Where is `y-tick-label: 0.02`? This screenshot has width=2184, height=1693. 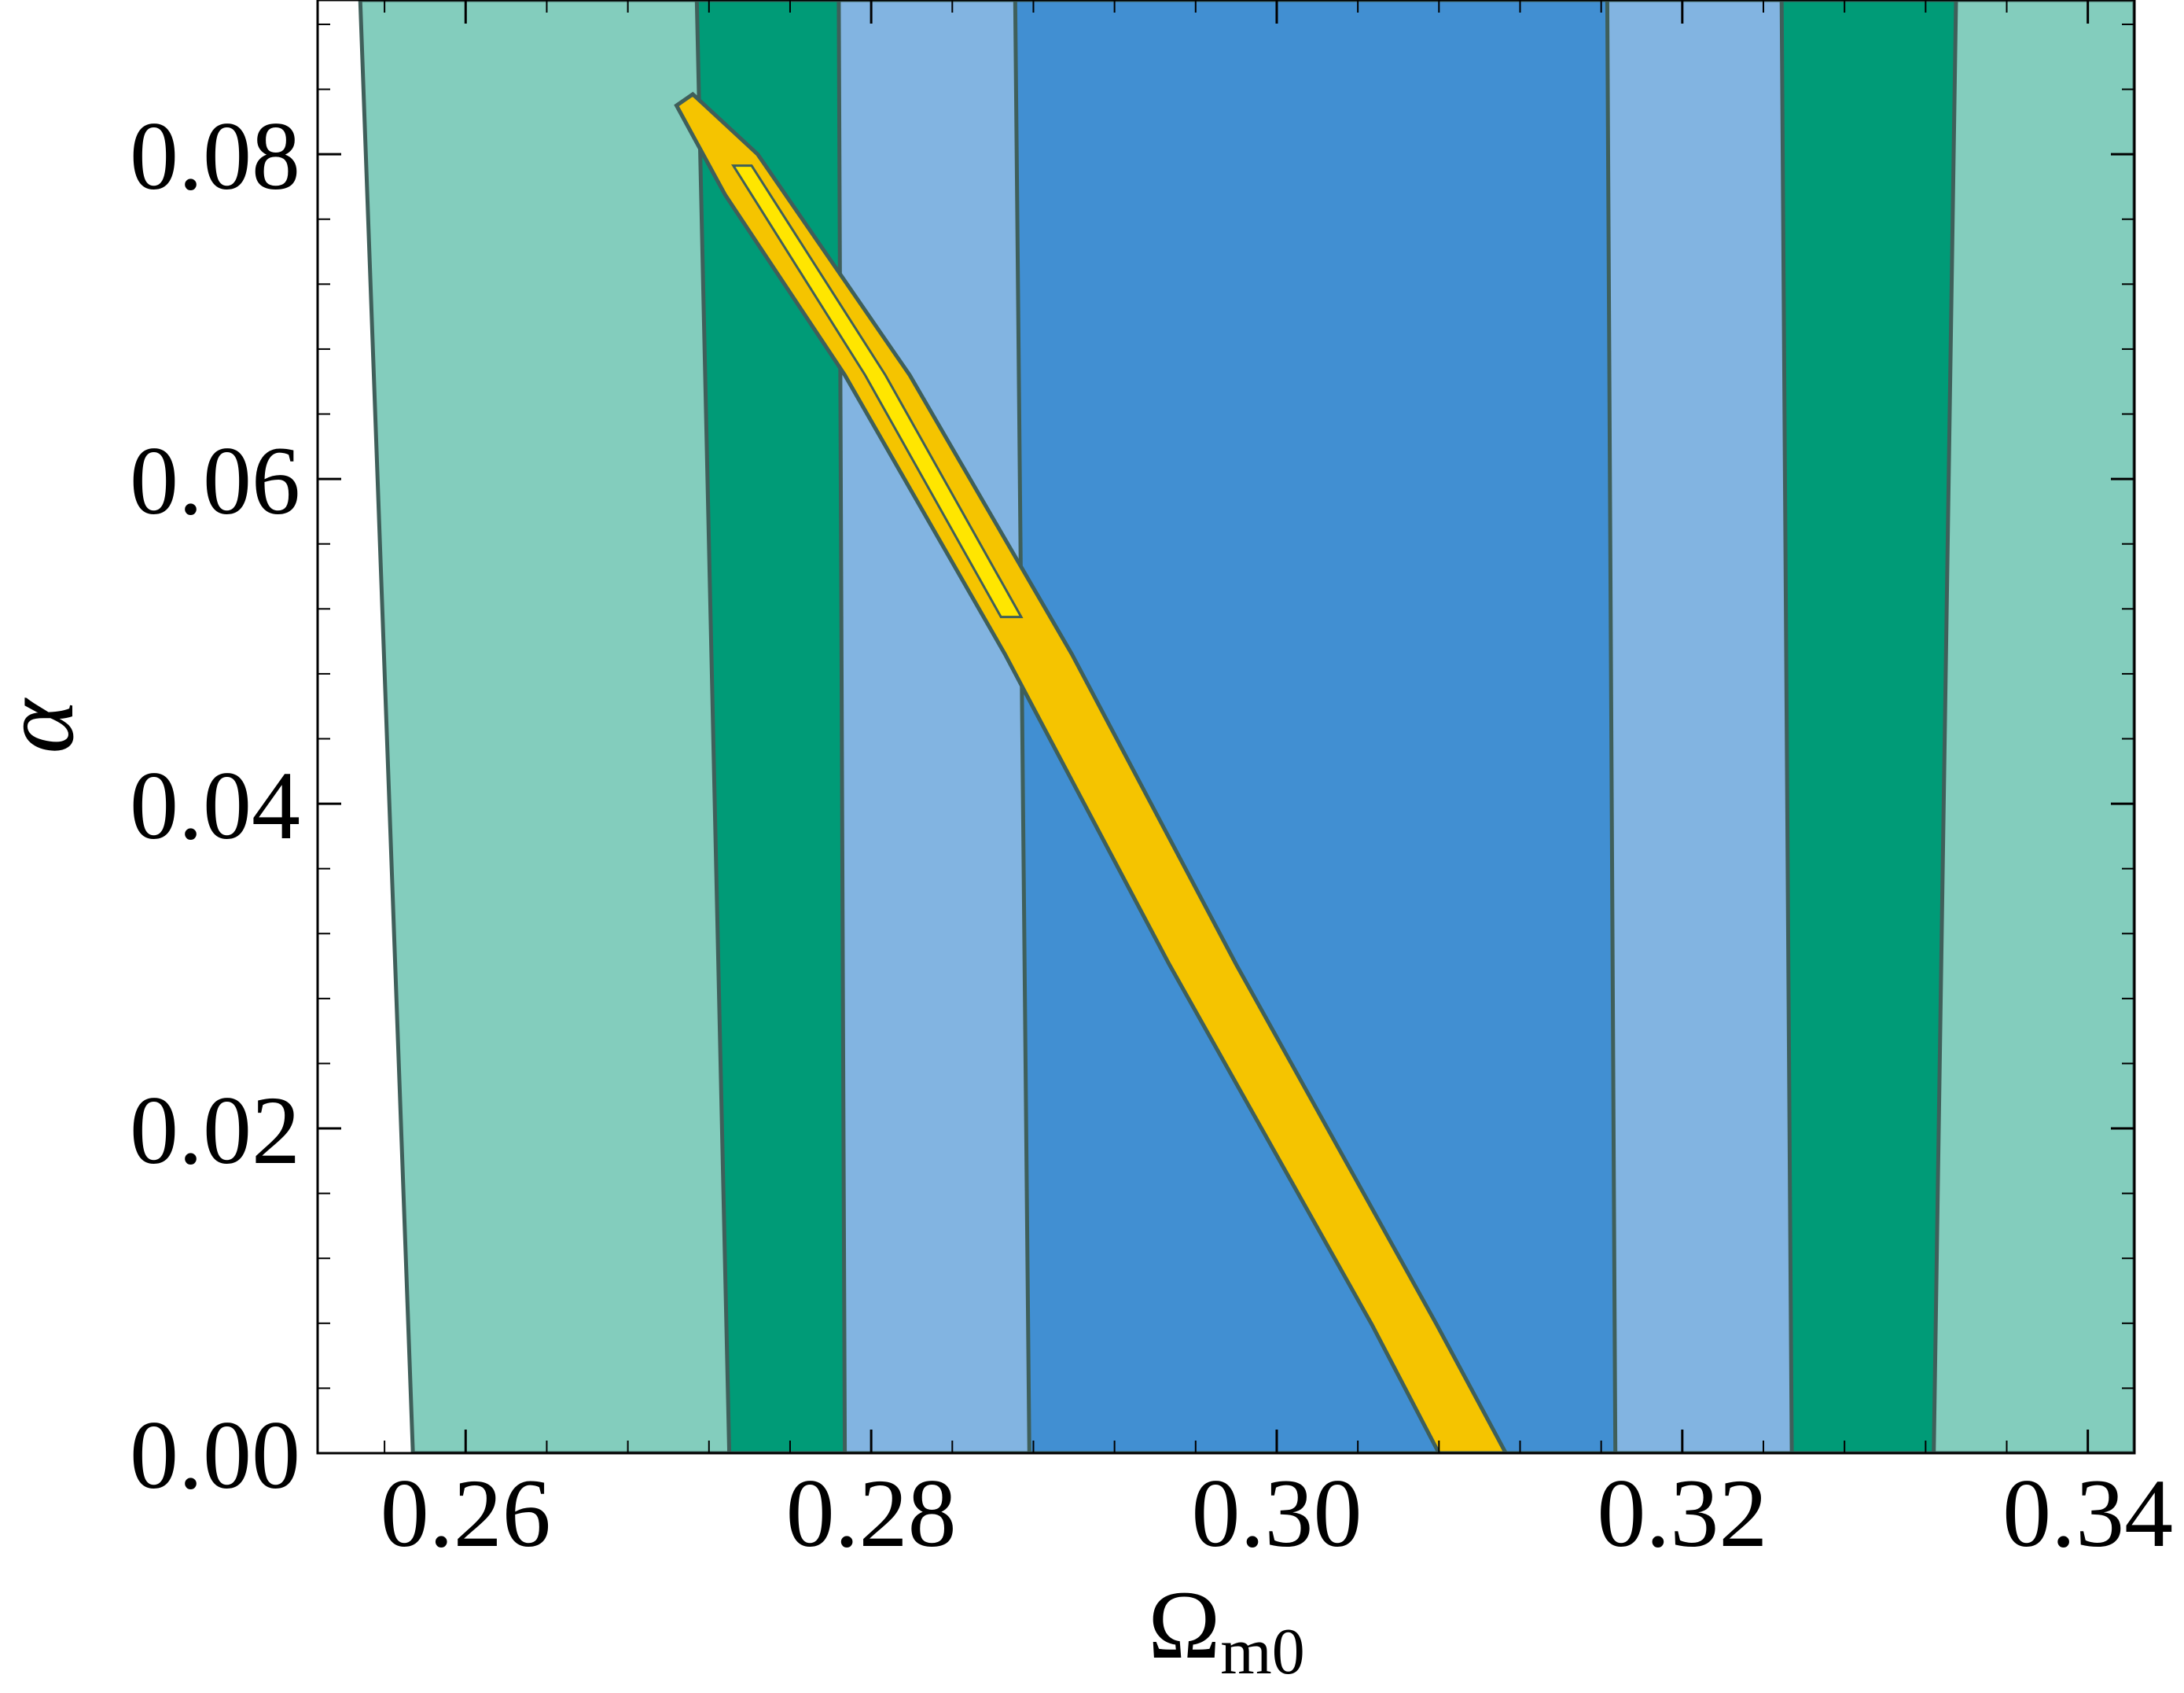
y-tick-label: 0.02 is located at coordinates (215, 1130).